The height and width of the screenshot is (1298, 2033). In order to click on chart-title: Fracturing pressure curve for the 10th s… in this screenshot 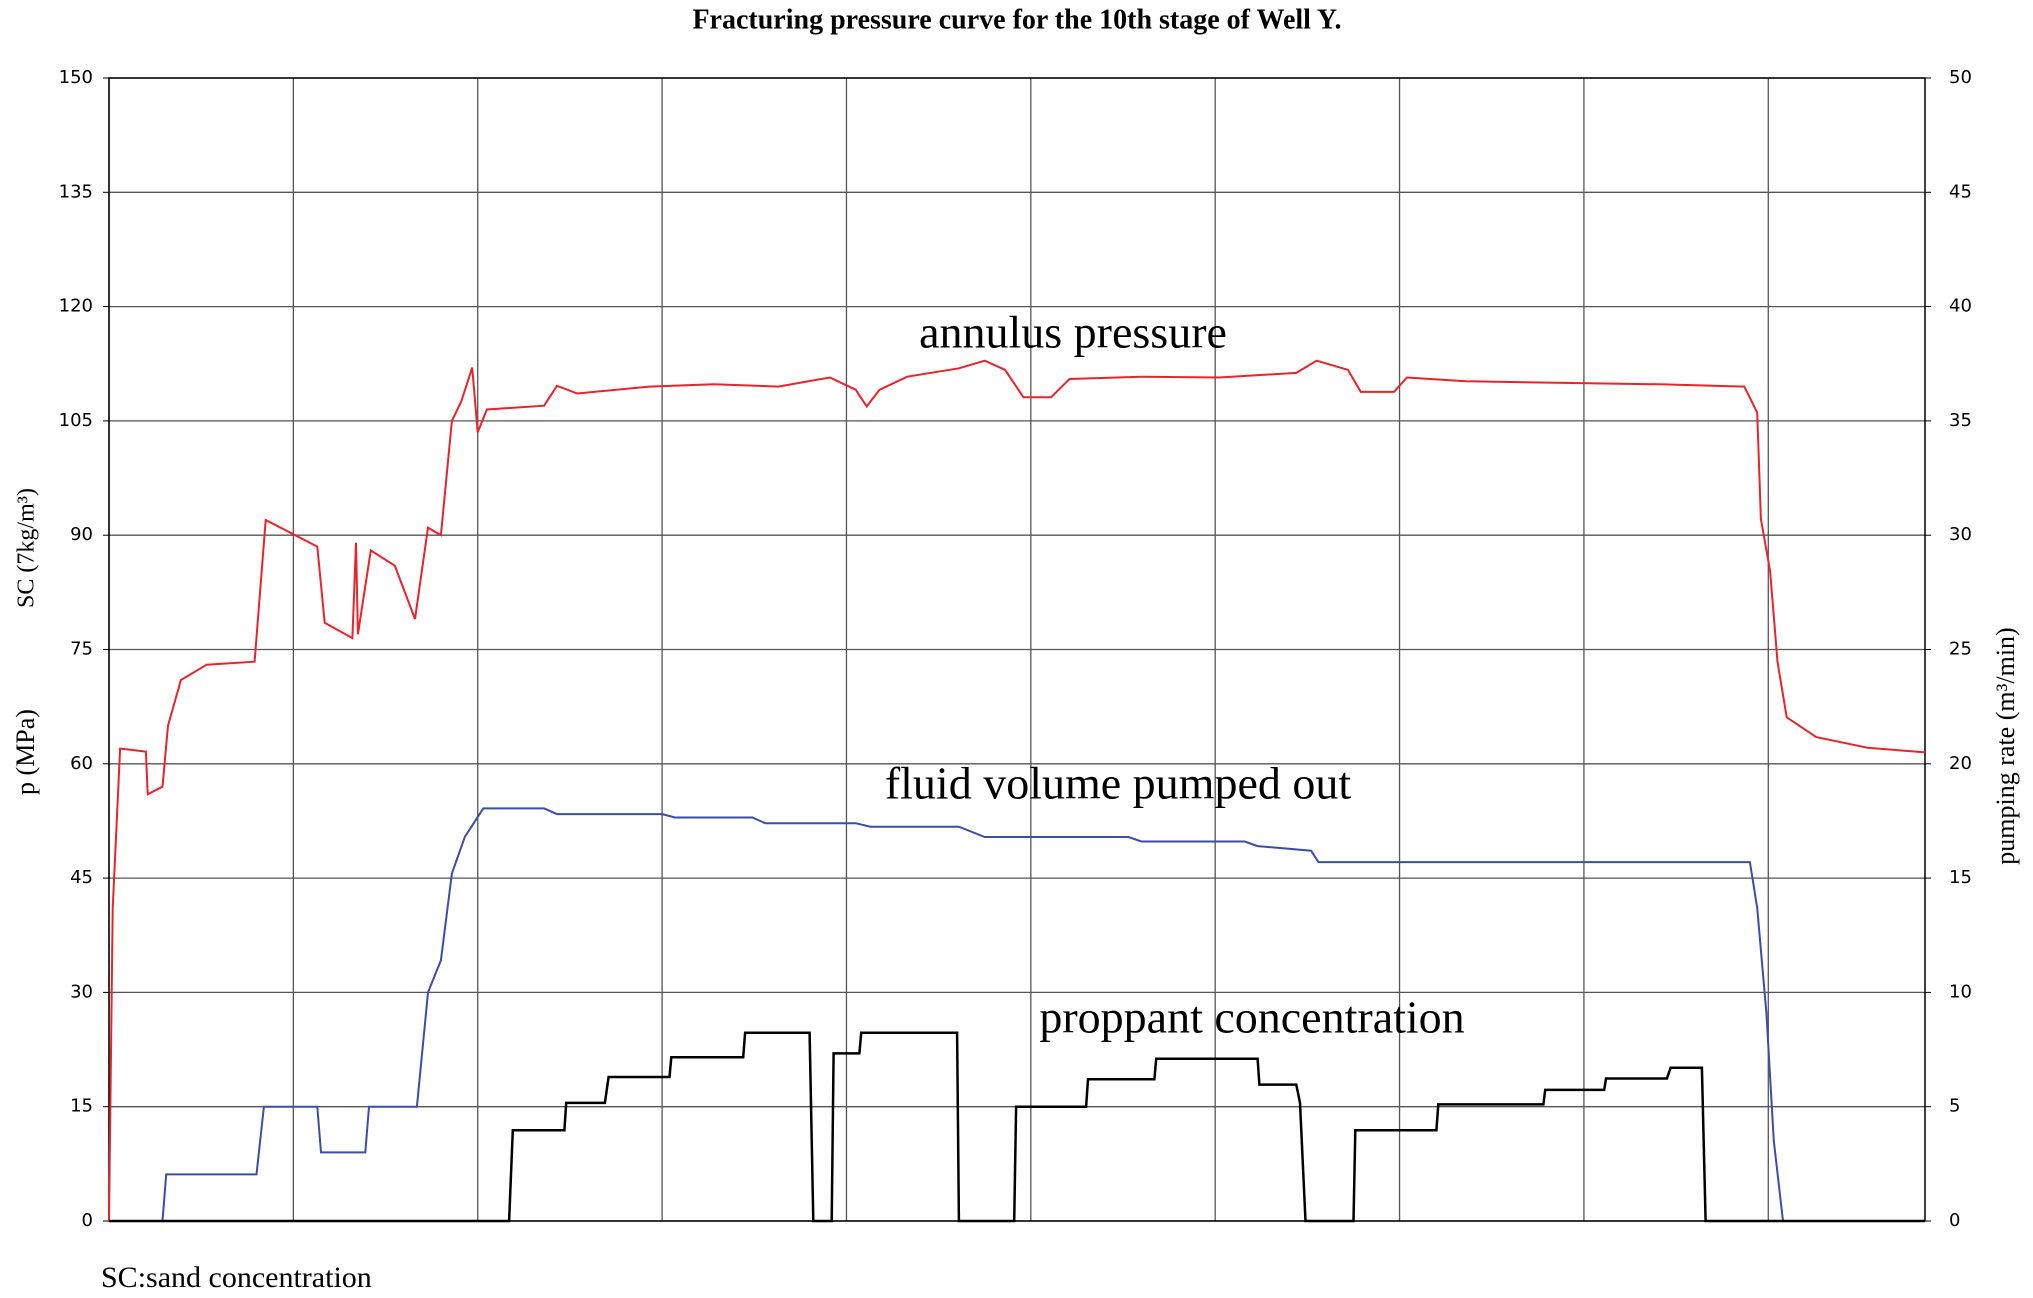, I will do `click(1016, 19)`.